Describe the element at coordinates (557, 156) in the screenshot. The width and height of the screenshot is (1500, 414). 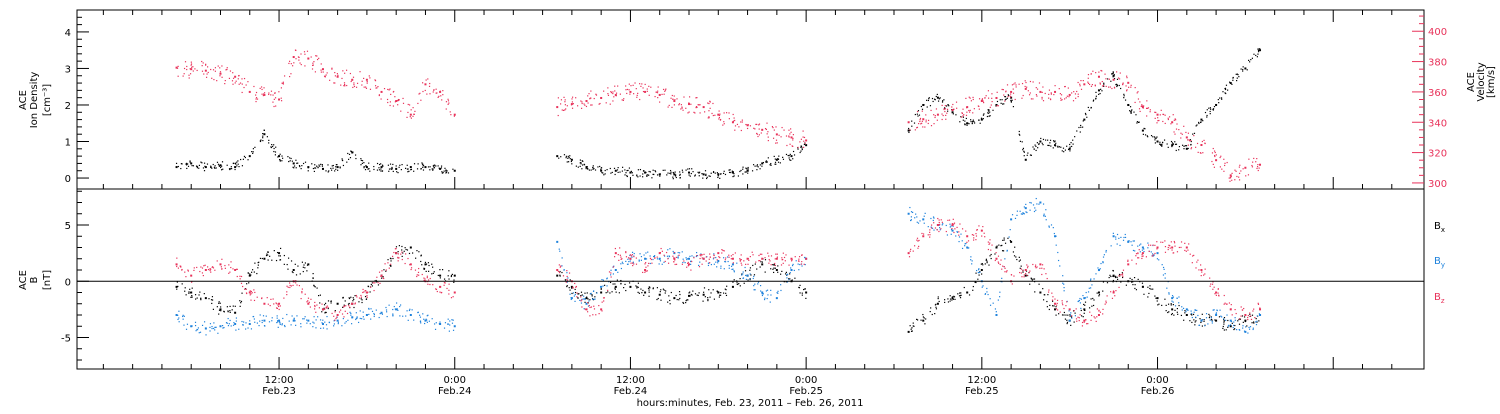
I see `density-point` at that location.